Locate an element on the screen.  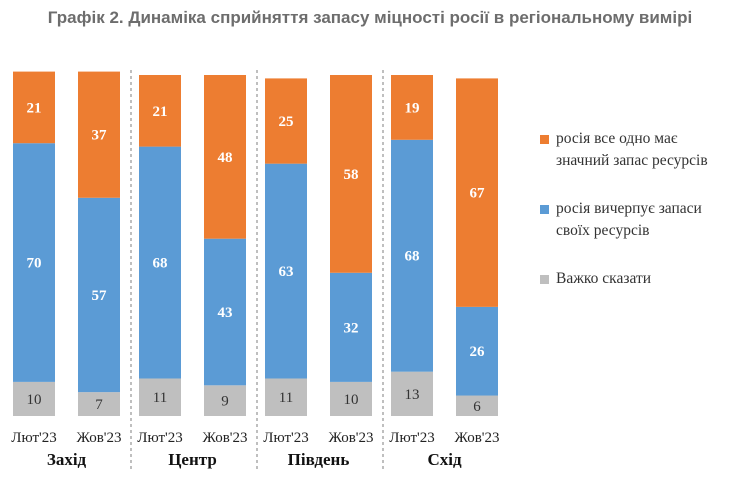
data-label-strong: 25 is located at coordinates (286, 122).